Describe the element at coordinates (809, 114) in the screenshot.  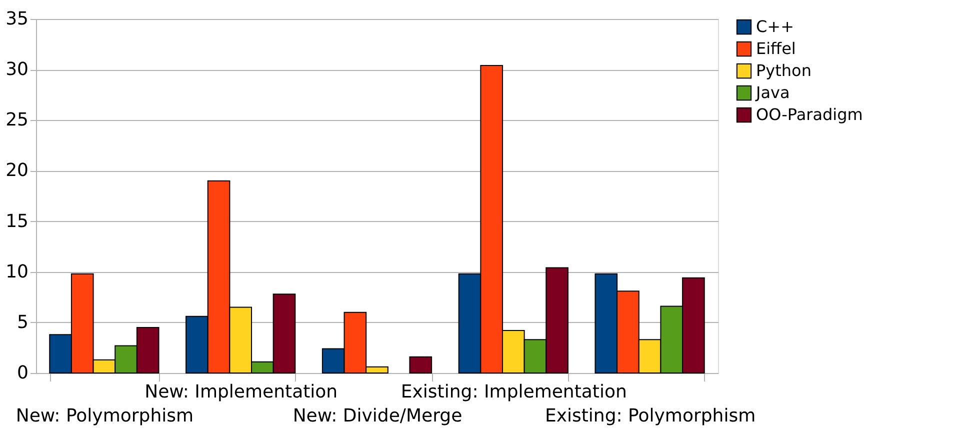
I see `legend-label: OO-Paradigm` at that location.